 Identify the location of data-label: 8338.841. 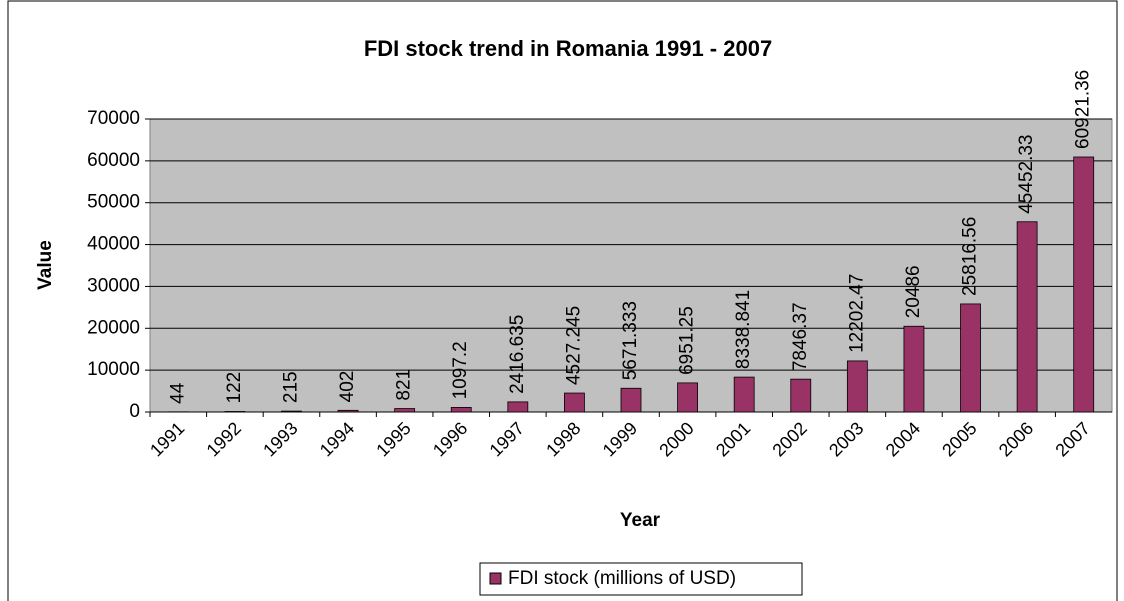
(743, 329).